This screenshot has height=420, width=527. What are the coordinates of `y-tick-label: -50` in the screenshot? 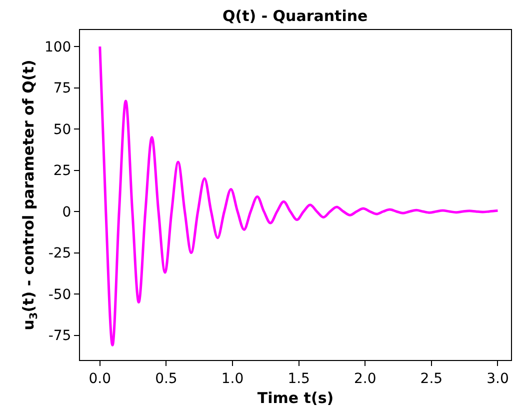 It's located at (60, 294).